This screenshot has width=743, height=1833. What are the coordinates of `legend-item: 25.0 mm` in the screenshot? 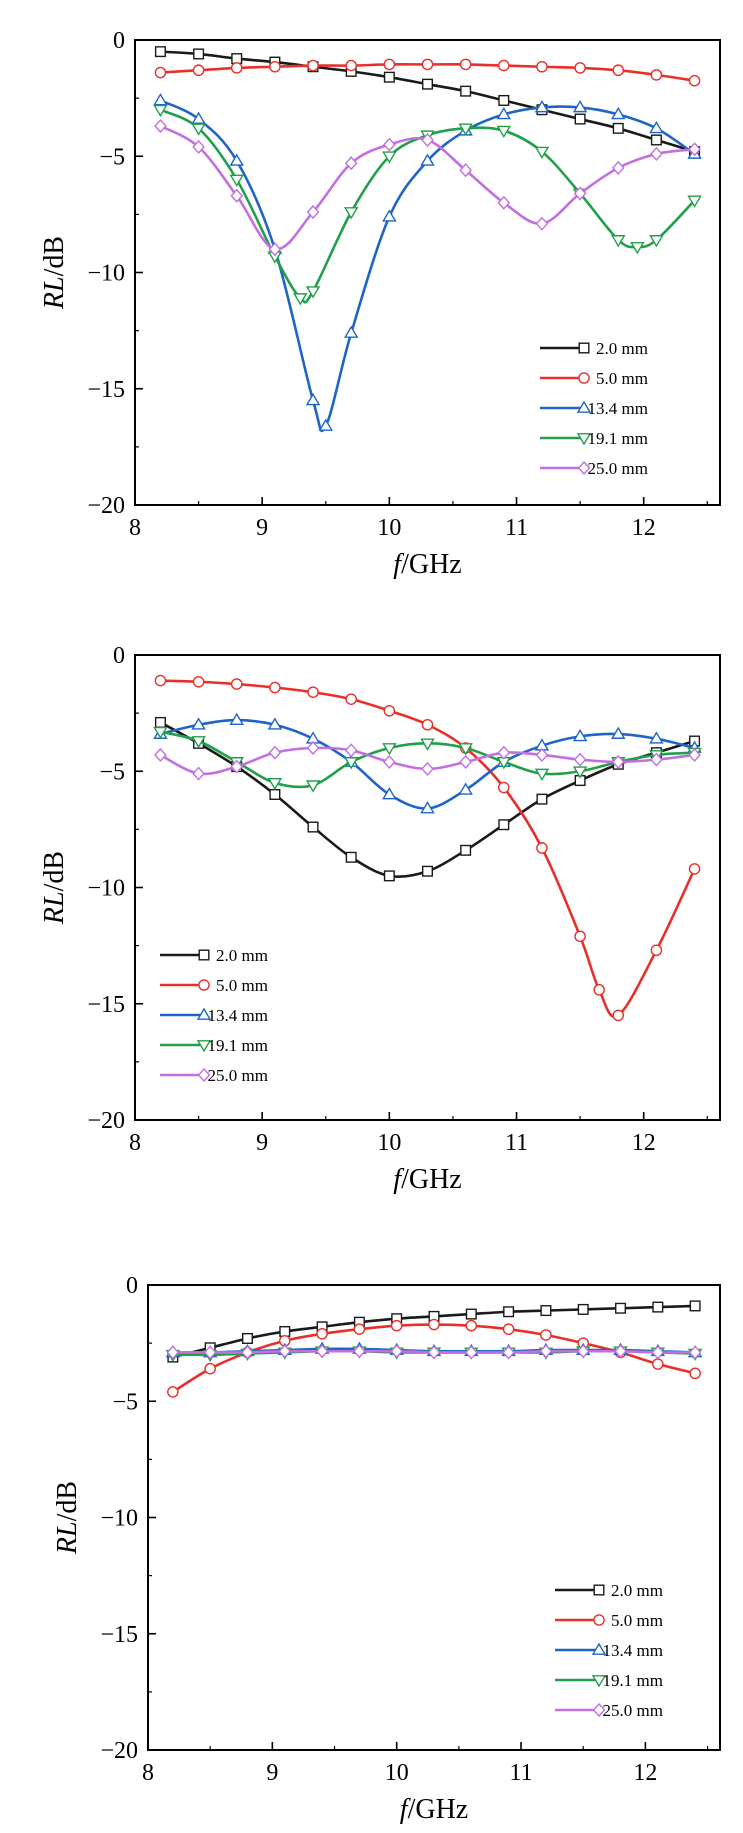 It's located at (214, 1075).